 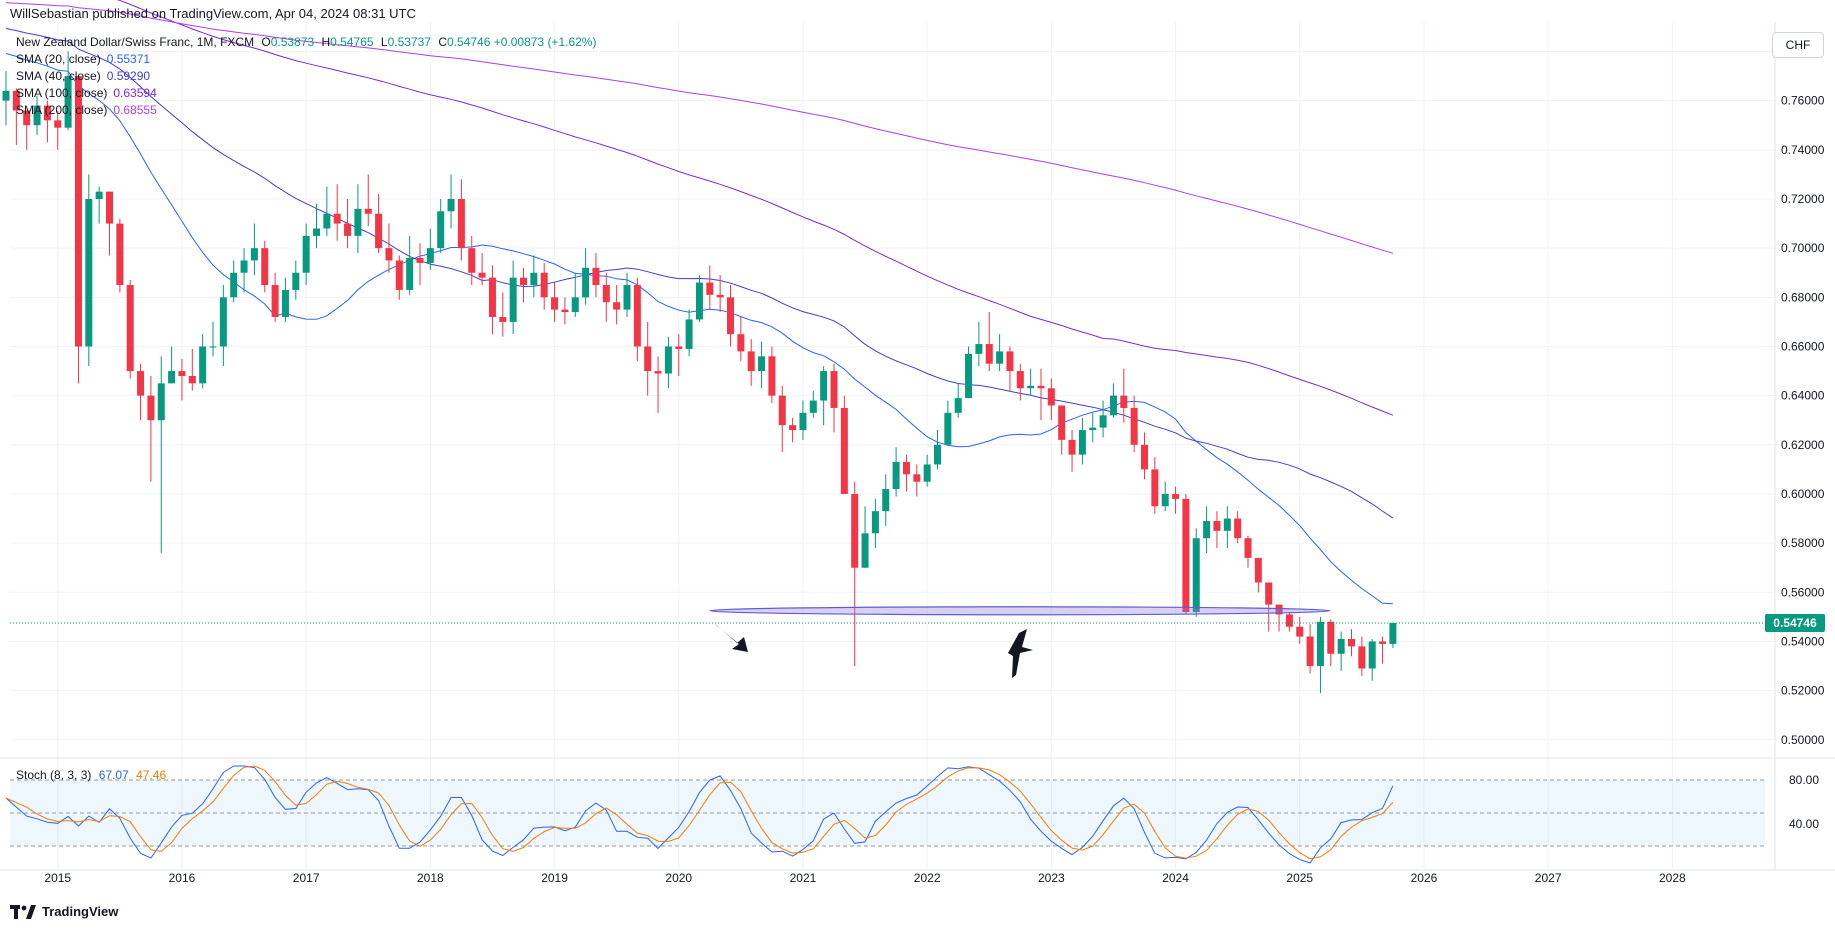 I want to click on x-tick-label-2: 2017, so click(x=306, y=878).